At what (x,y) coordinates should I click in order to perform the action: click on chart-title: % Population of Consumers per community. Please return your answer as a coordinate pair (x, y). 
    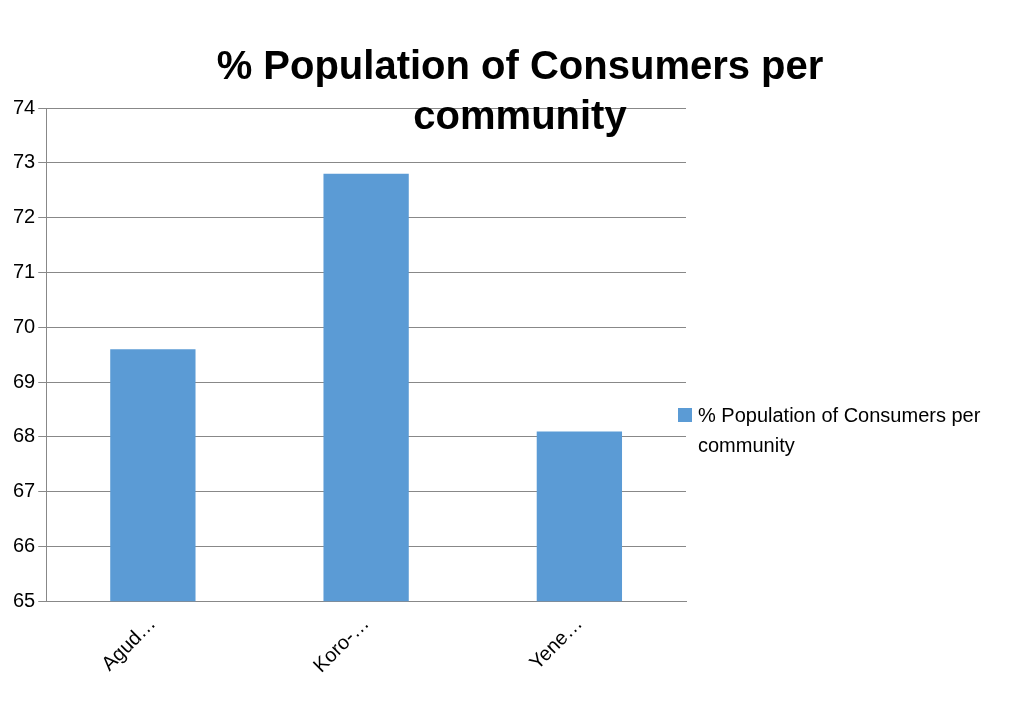
    Looking at the image, I should click on (520, 90).